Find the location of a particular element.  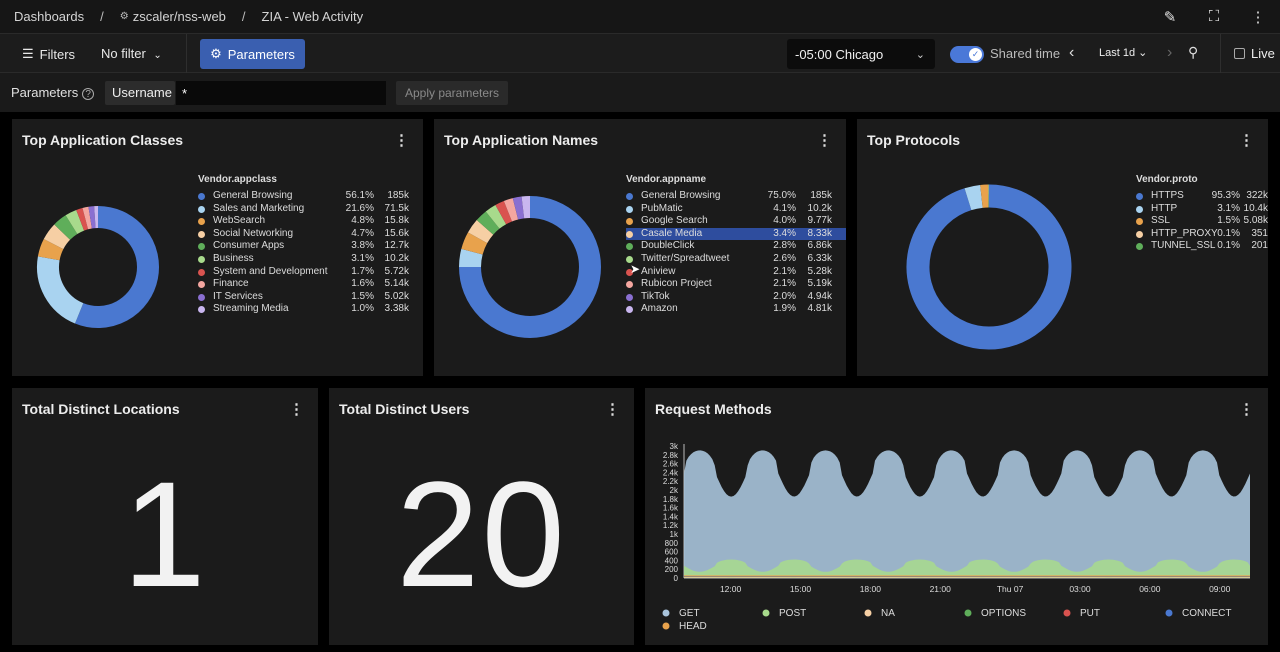

legend-label: PUT is located at coordinates (1090, 613).